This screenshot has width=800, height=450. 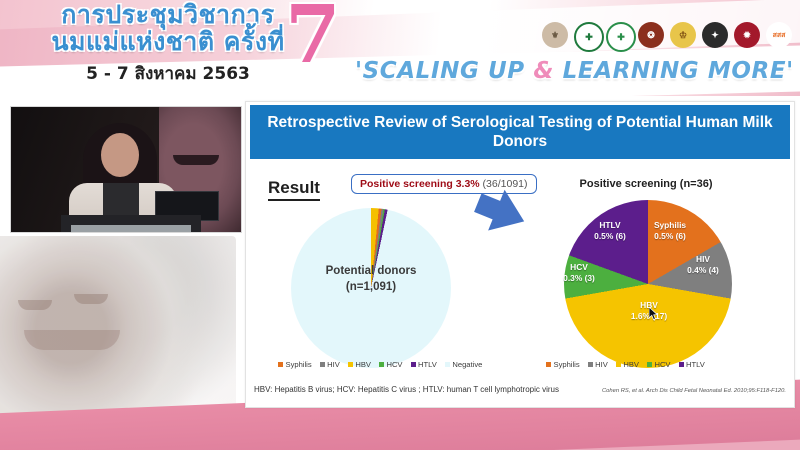 I want to click on potential-donors-pie-chart, so click(x=371, y=288).